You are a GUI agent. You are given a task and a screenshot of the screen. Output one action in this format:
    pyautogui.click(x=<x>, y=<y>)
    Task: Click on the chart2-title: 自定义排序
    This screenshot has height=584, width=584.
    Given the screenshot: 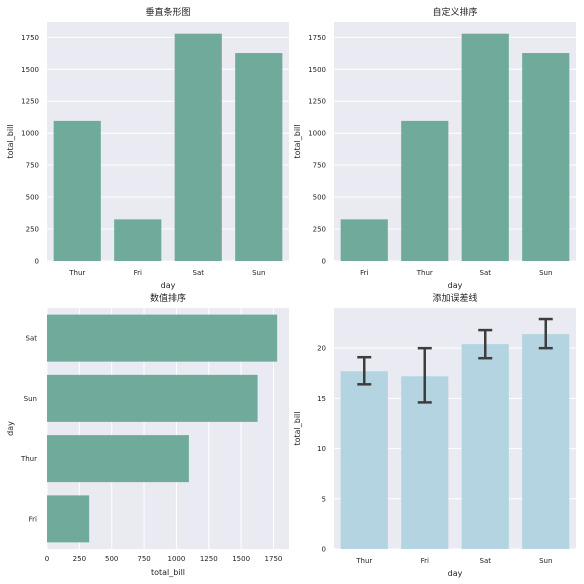 What is the action you would take?
    pyautogui.click(x=454, y=12)
    